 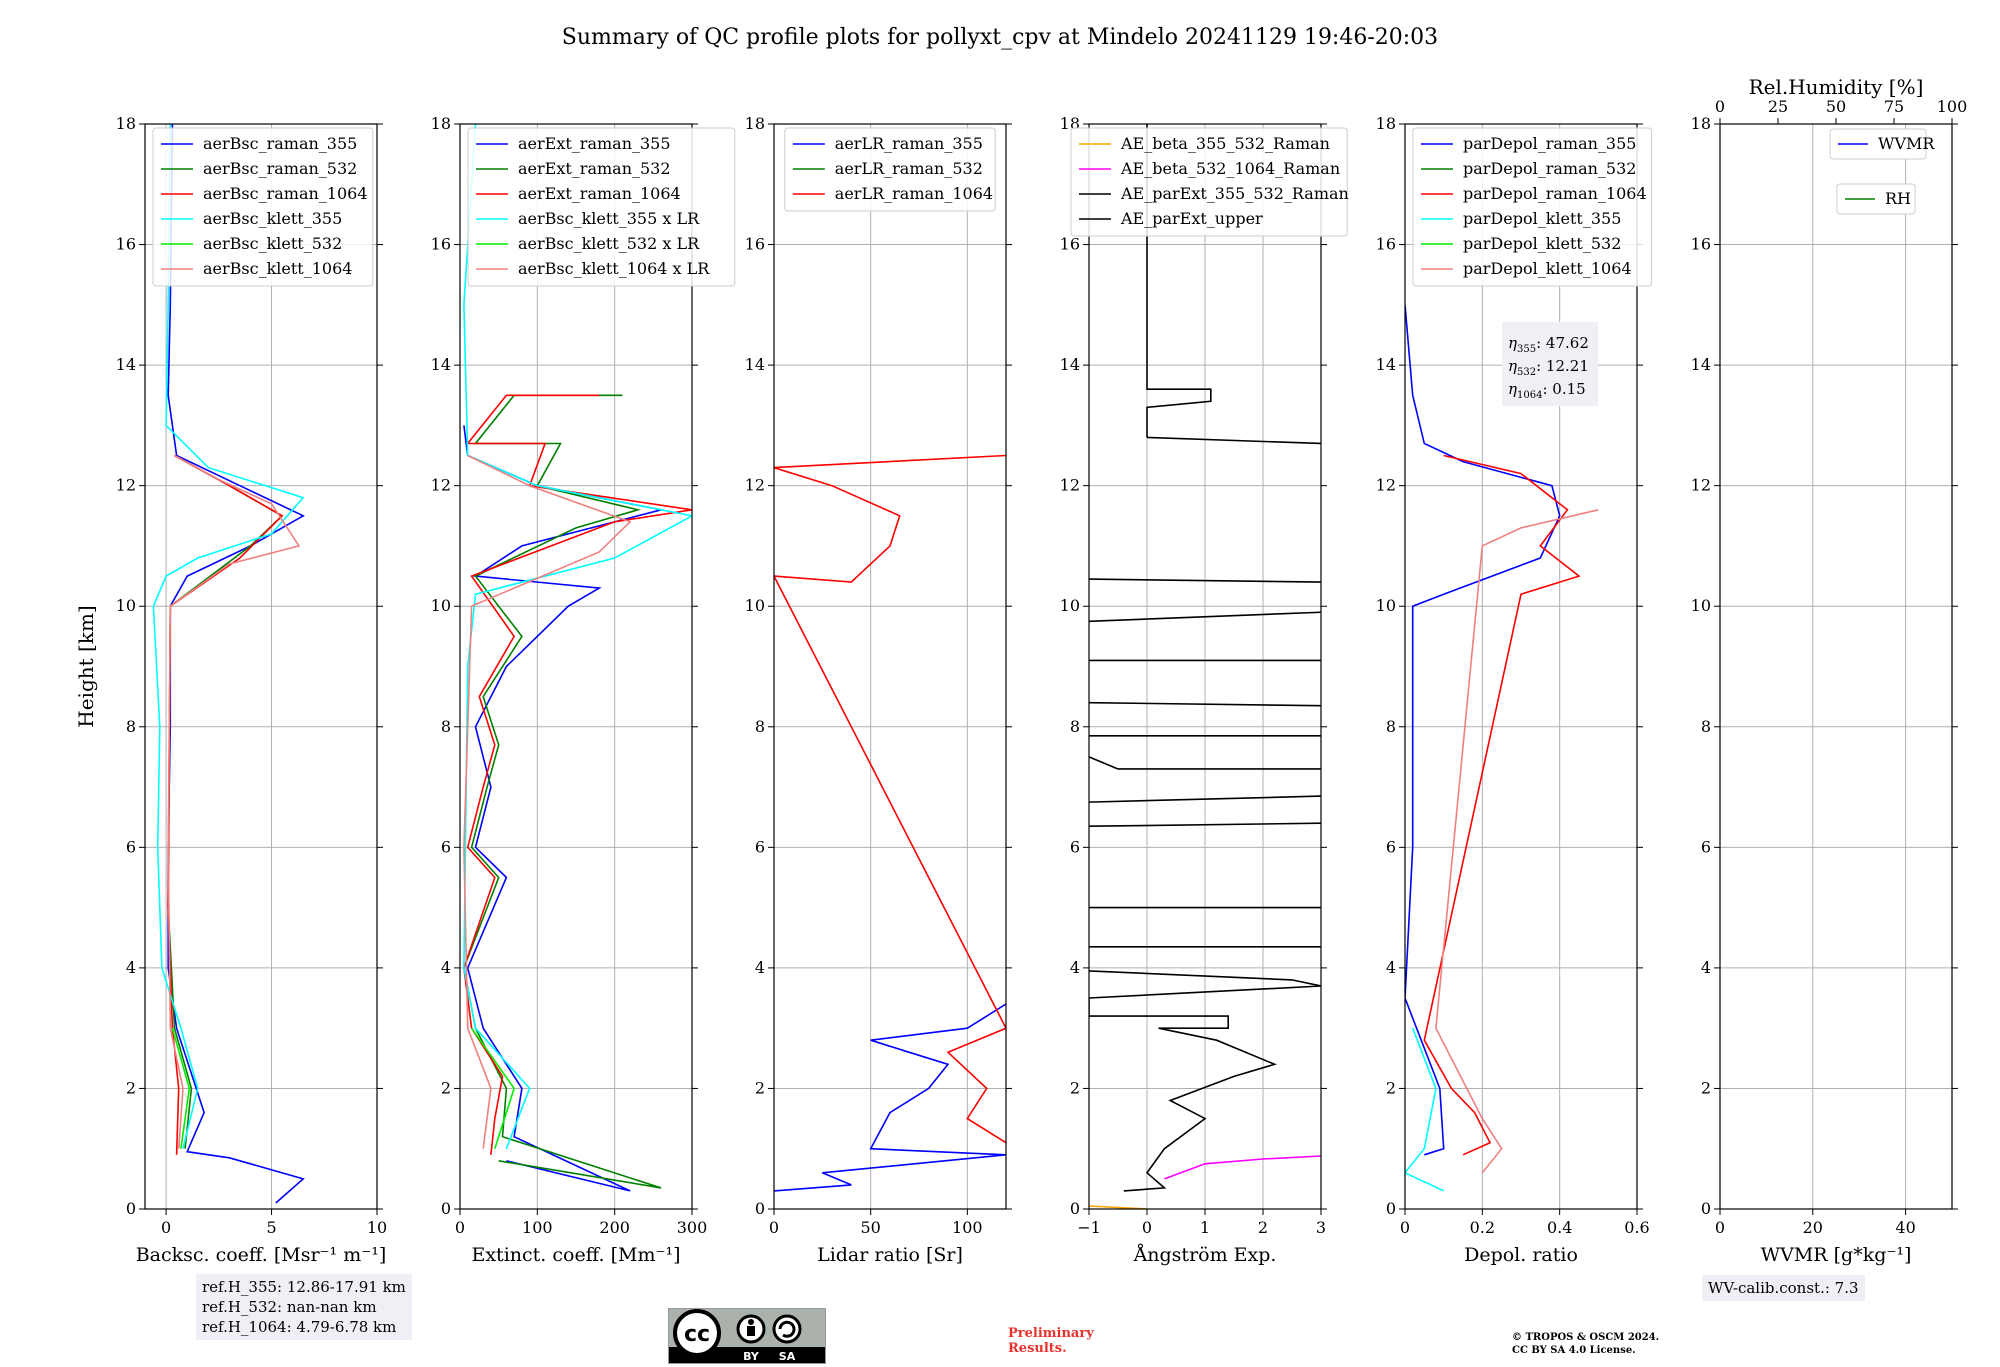 What do you see at coordinates (909, 143) in the screenshot?
I see `legend-label: aerLR_raman_355` at bounding box center [909, 143].